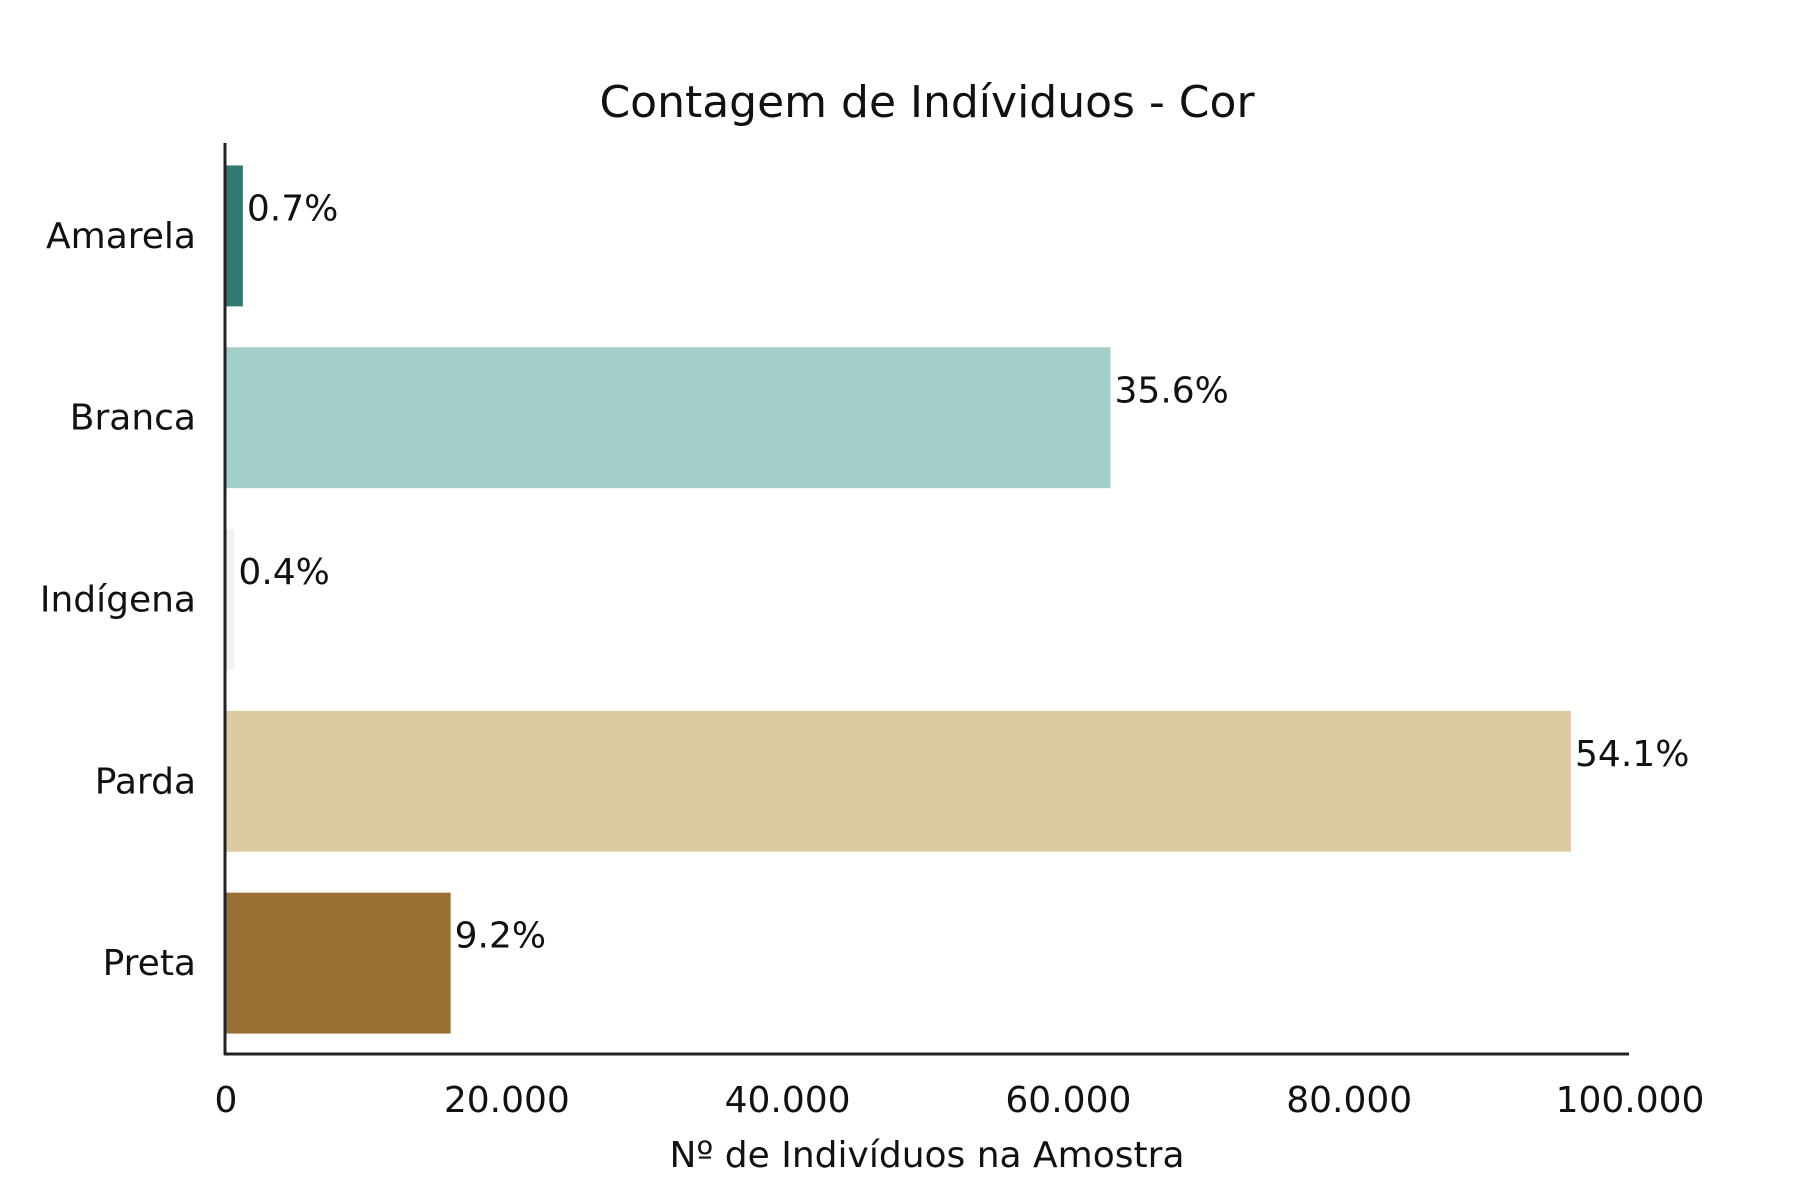 The width and height of the screenshot is (1800, 1200). What do you see at coordinates (500, 936) in the screenshot?
I see `data-label: 9.2%` at bounding box center [500, 936].